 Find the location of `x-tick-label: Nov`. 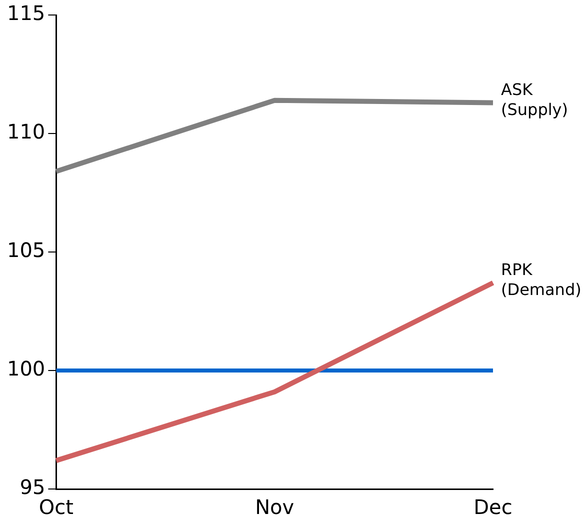

x-tick-label: Nov is located at coordinates (274, 507).